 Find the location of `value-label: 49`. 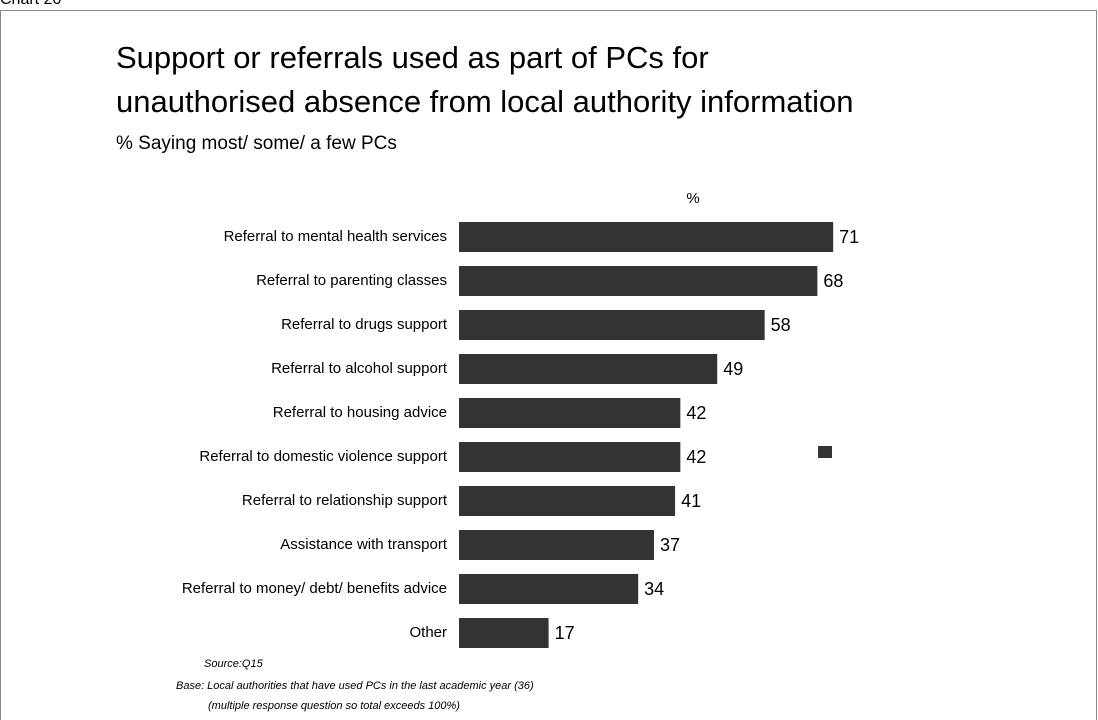

value-label: 49 is located at coordinates (733, 369).